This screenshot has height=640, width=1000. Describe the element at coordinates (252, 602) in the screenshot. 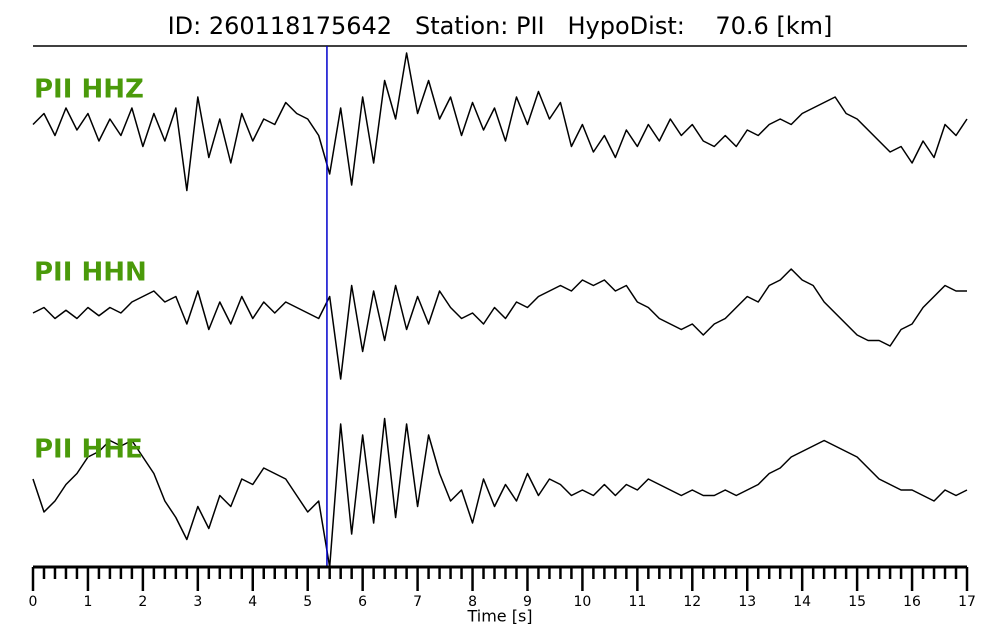

I see `x-tick-label: 4` at that location.